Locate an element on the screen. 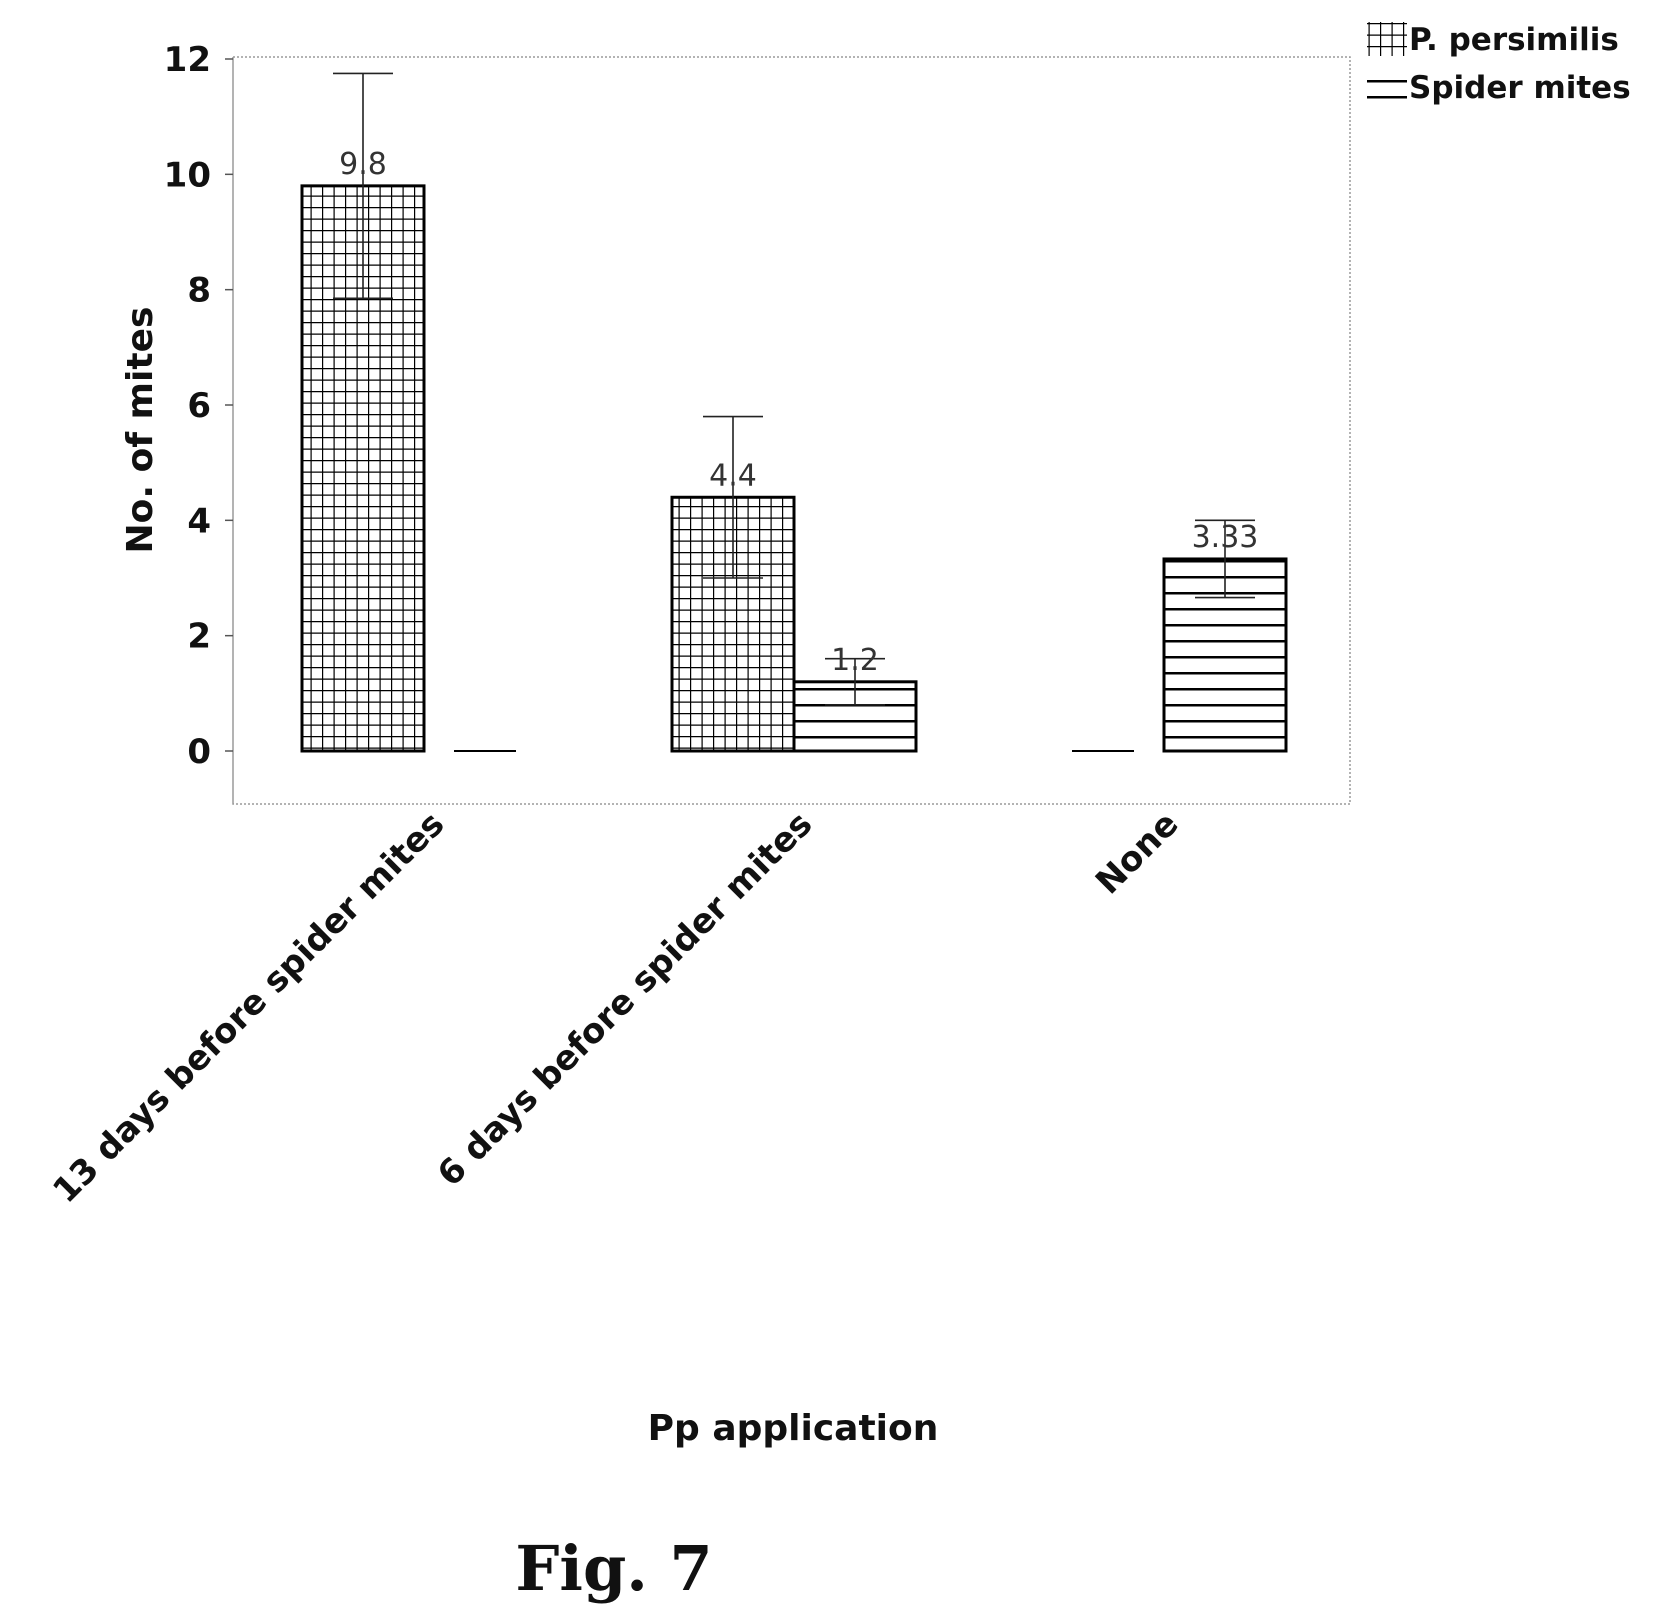  y-tick-label: 10 is located at coordinates (187, 175).